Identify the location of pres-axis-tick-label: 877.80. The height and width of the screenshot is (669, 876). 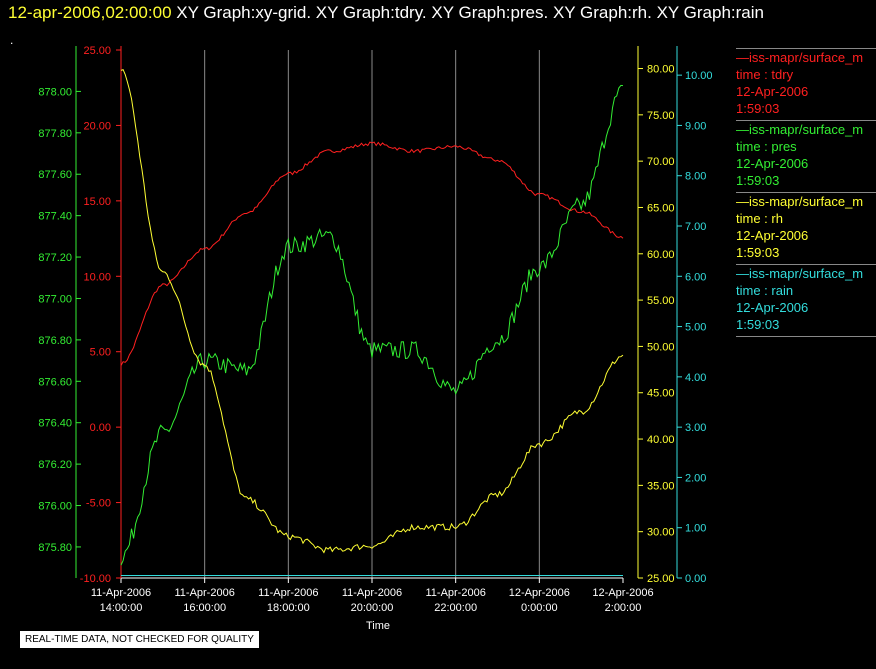
(55, 134).